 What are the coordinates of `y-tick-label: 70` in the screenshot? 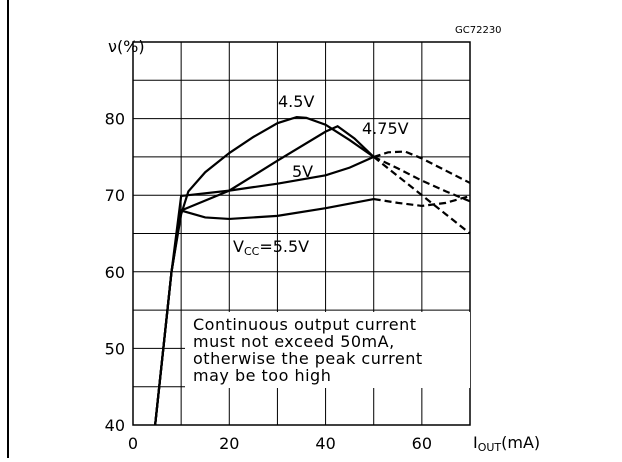 It's located at (115, 195).